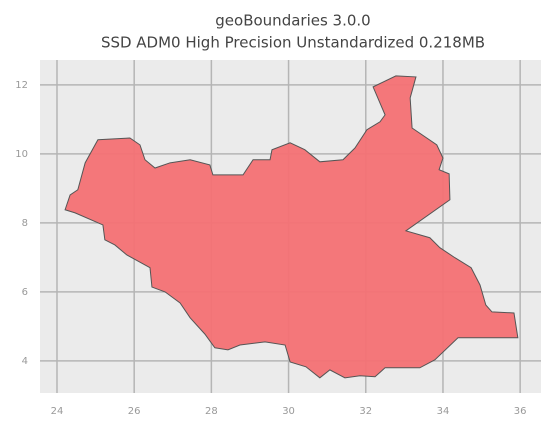 The width and height of the screenshot is (556, 433). I want to click on y-tick-label: 8, so click(25, 223).